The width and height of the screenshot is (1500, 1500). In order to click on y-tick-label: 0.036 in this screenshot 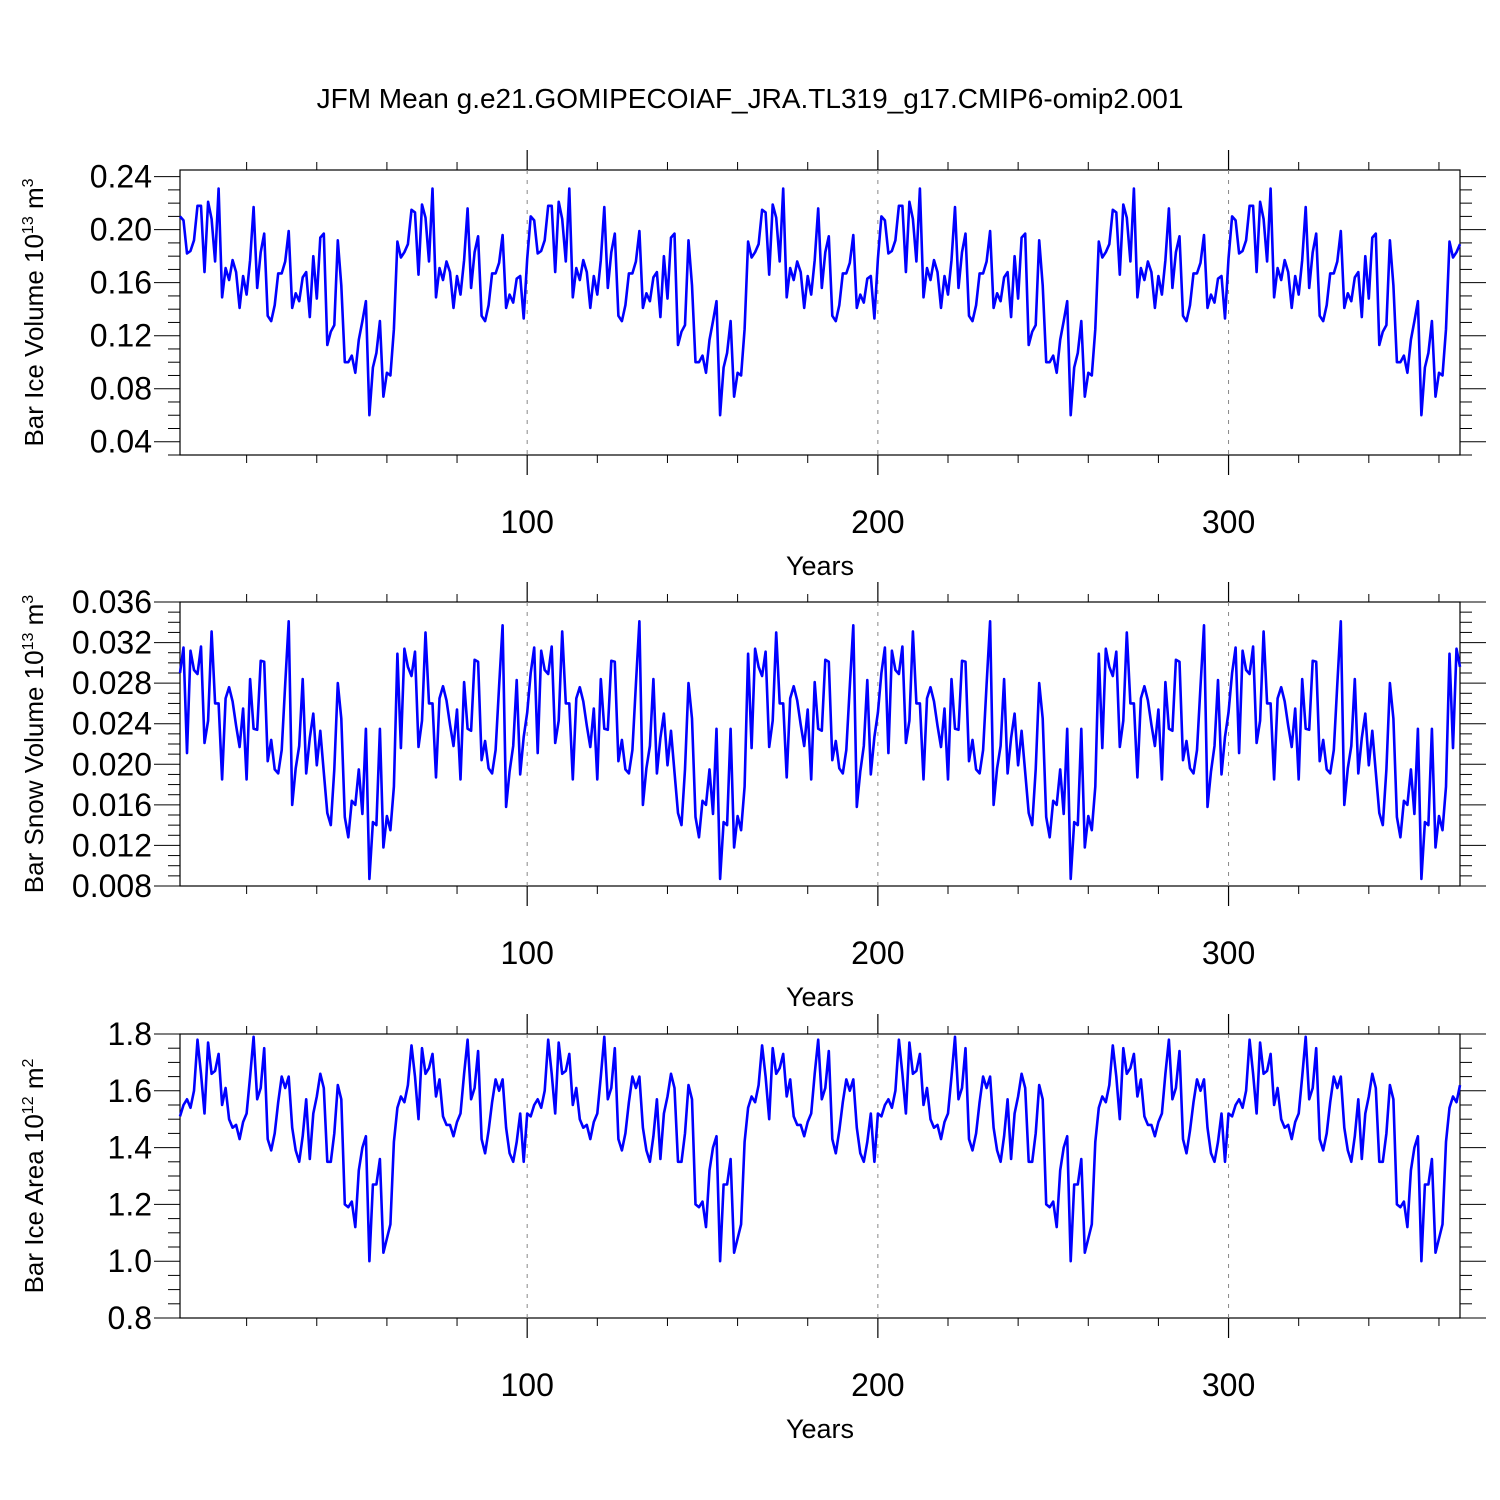, I will do `click(112, 602)`.